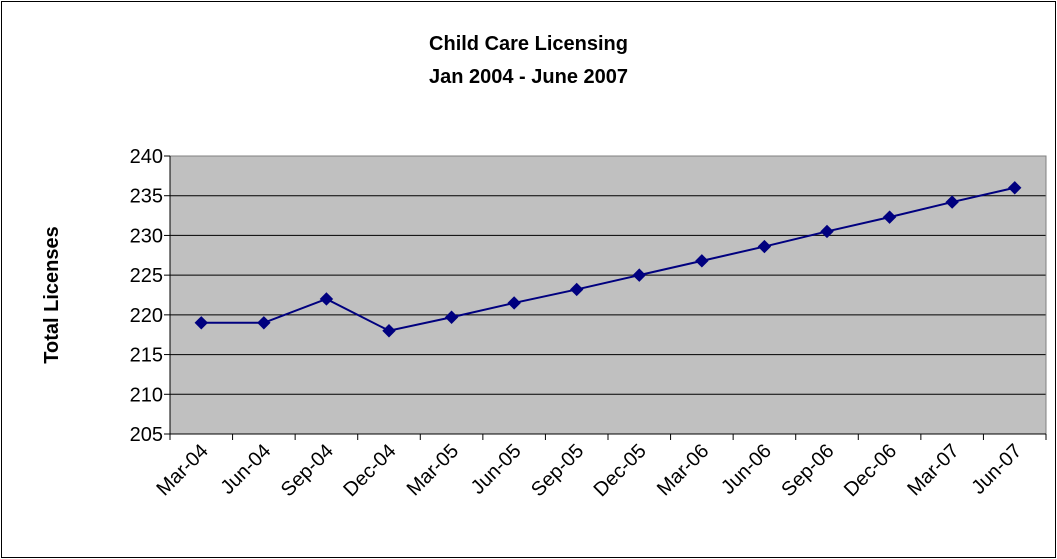 The image size is (1057, 559). What do you see at coordinates (528, 77) in the screenshot?
I see `chart-subtitle: Jan 2004 - June 2007` at bounding box center [528, 77].